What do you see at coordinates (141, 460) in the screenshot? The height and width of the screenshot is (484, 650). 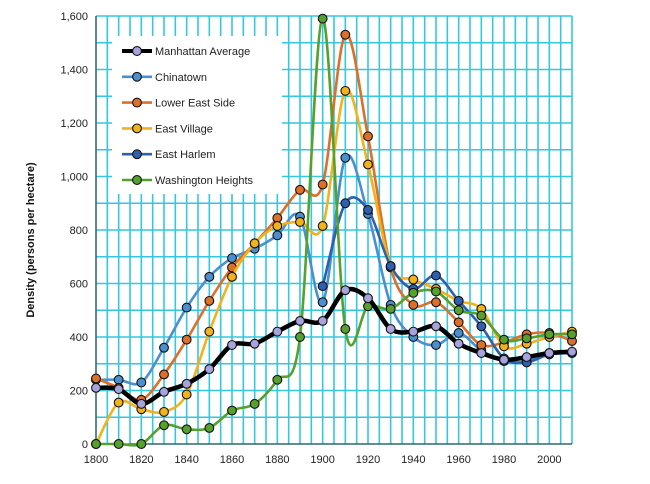 I see `x-tick-label: 1820` at bounding box center [141, 460].